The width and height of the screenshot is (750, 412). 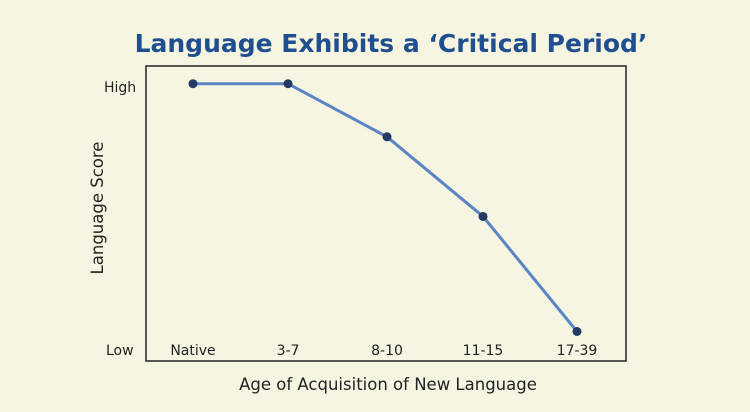 What do you see at coordinates (577, 351) in the screenshot?
I see `x-tick-label: 17-39` at bounding box center [577, 351].